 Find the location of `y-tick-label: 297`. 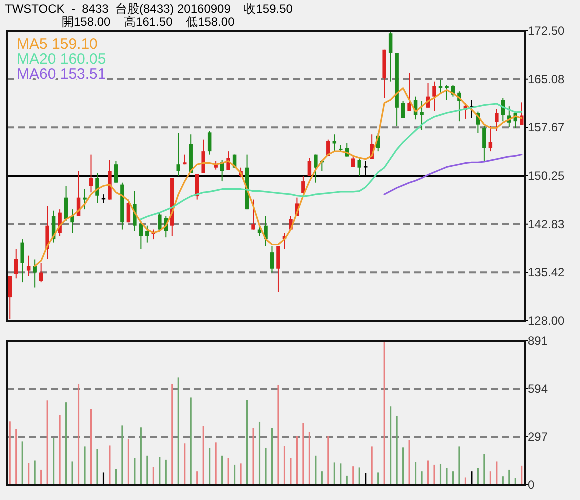

y-tick-label: 297 is located at coordinates (538, 437).